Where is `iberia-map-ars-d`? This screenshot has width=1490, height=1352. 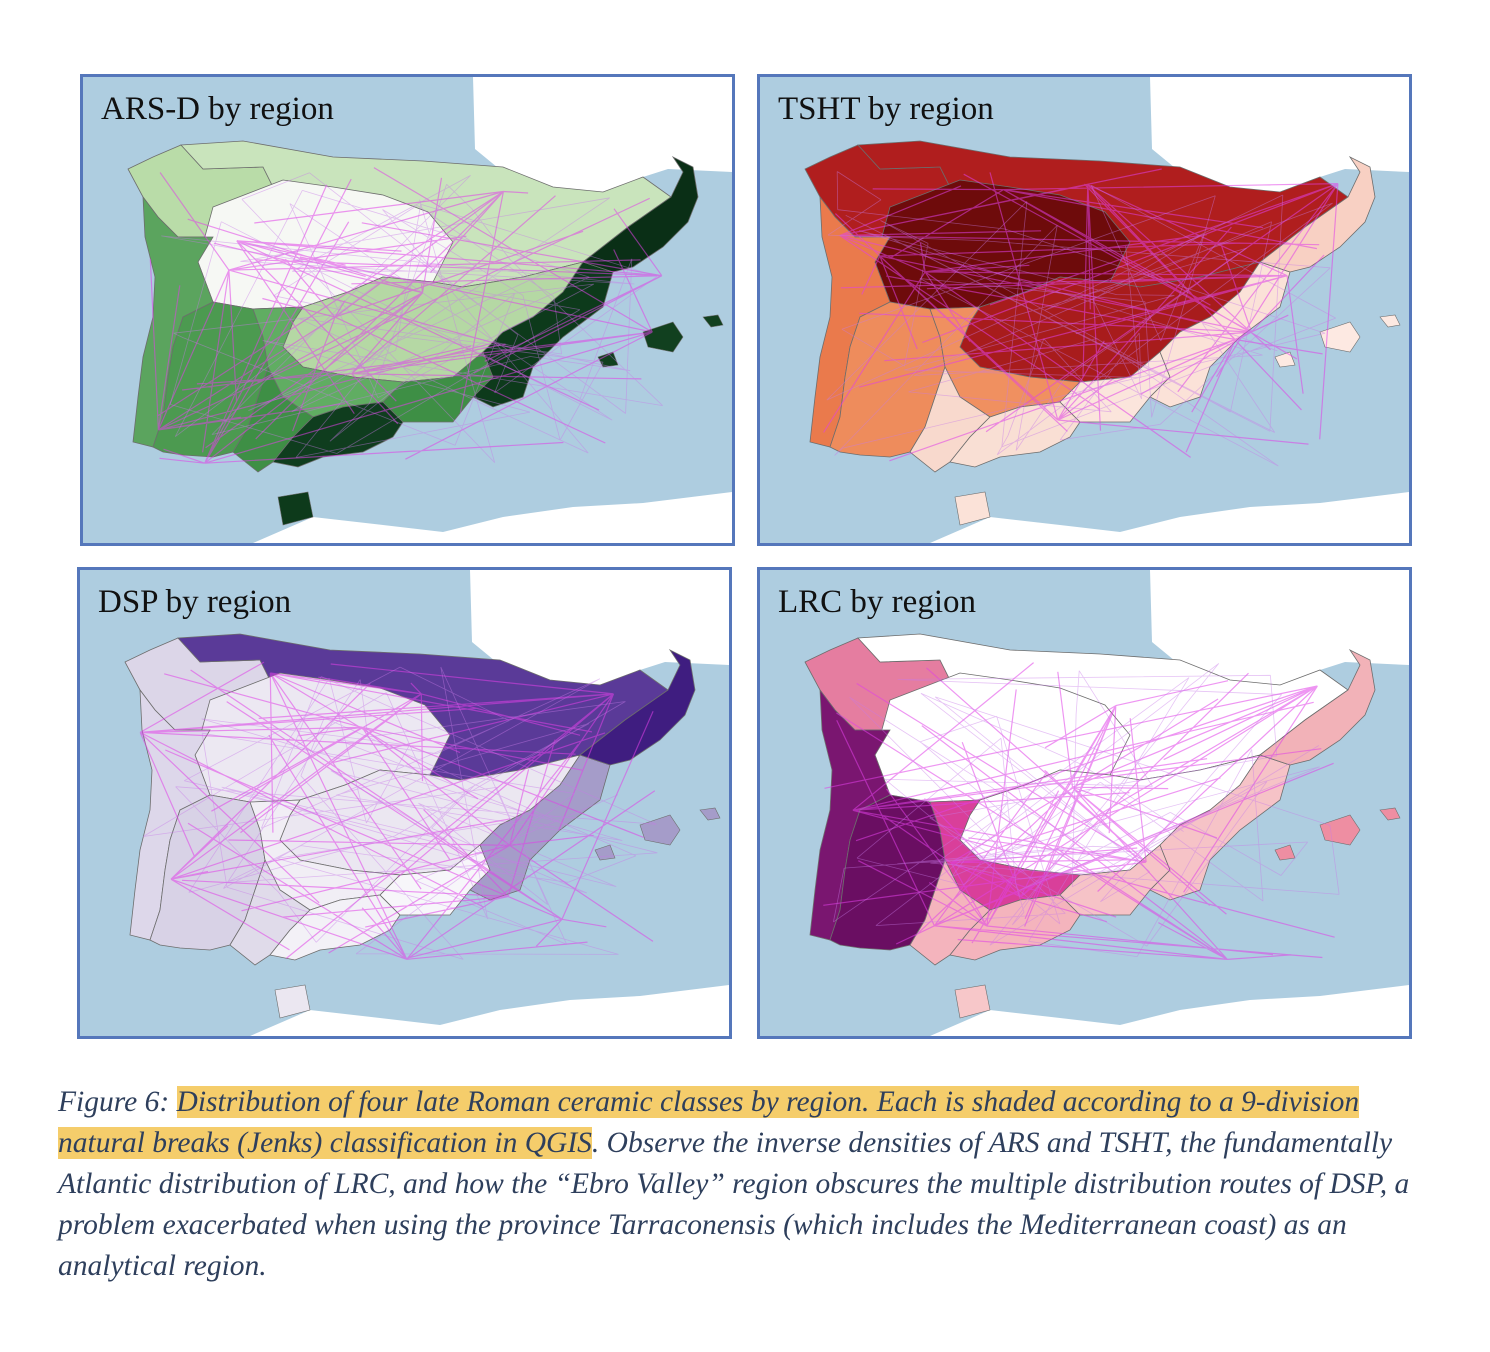 iberia-map-ars-d is located at coordinates (429, 310).